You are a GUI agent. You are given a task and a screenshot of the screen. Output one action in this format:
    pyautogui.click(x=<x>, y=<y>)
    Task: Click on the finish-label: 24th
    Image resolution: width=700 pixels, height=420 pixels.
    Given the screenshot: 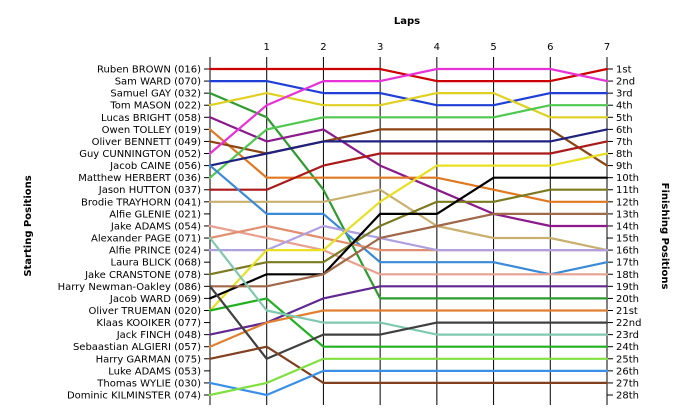 What is the action you would take?
    pyautogui.click(x=627, y=347)
    